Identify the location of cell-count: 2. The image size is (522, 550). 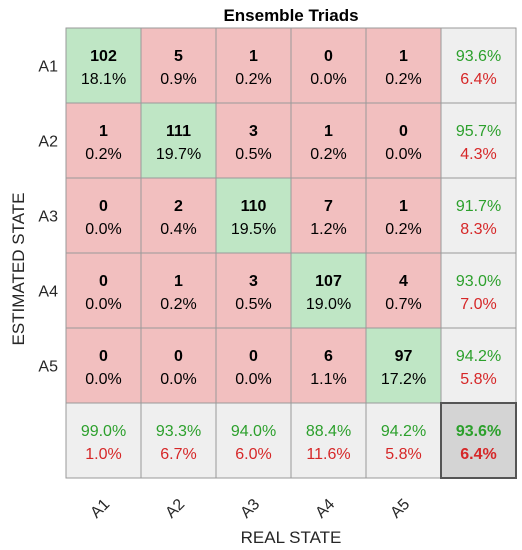
(178, 206).